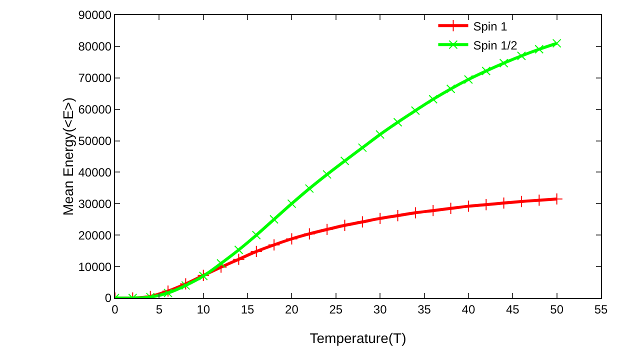  Describe the element at coordinates (203, 309) in the screenshot. I see `x-tick-label: 10` at that location.